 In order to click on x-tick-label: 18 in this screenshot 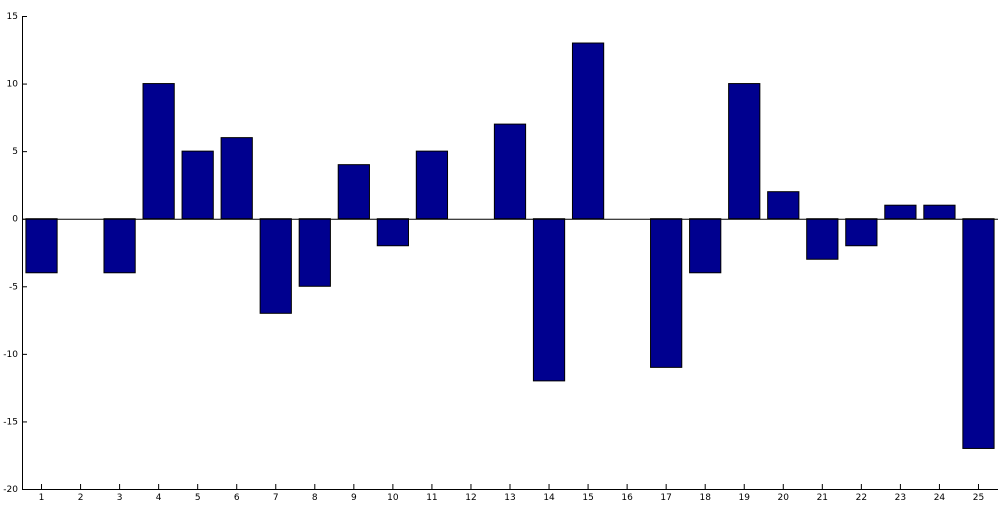, I will do `click(705, 498)`.